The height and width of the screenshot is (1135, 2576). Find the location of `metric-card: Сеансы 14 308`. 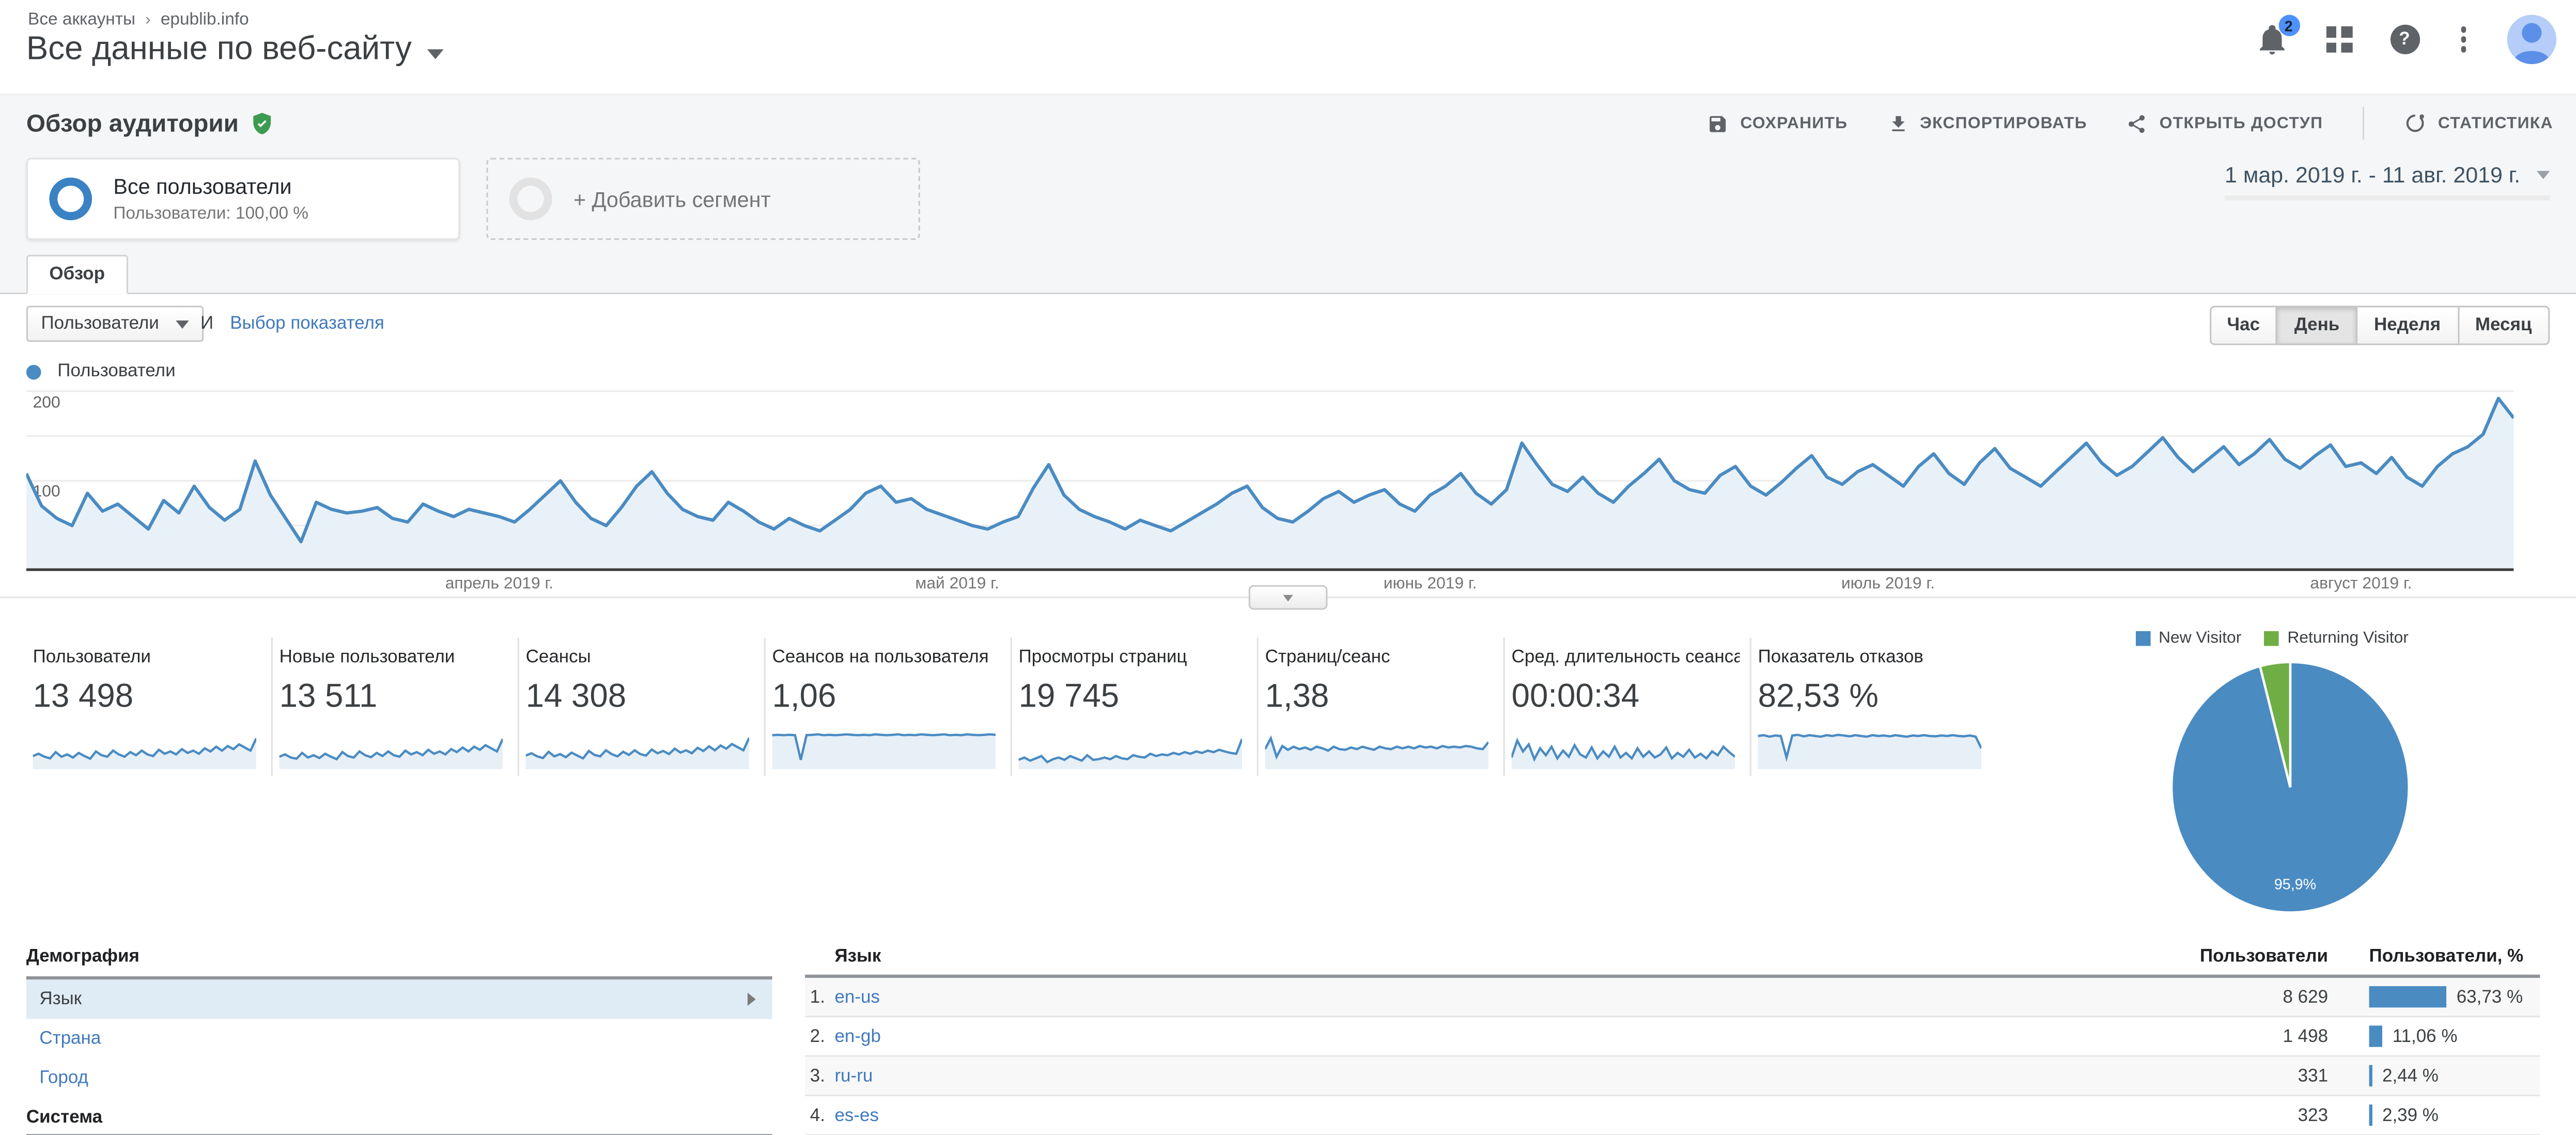

metric-card: Сеансы 14 308 is located at coordinates (642, 706).